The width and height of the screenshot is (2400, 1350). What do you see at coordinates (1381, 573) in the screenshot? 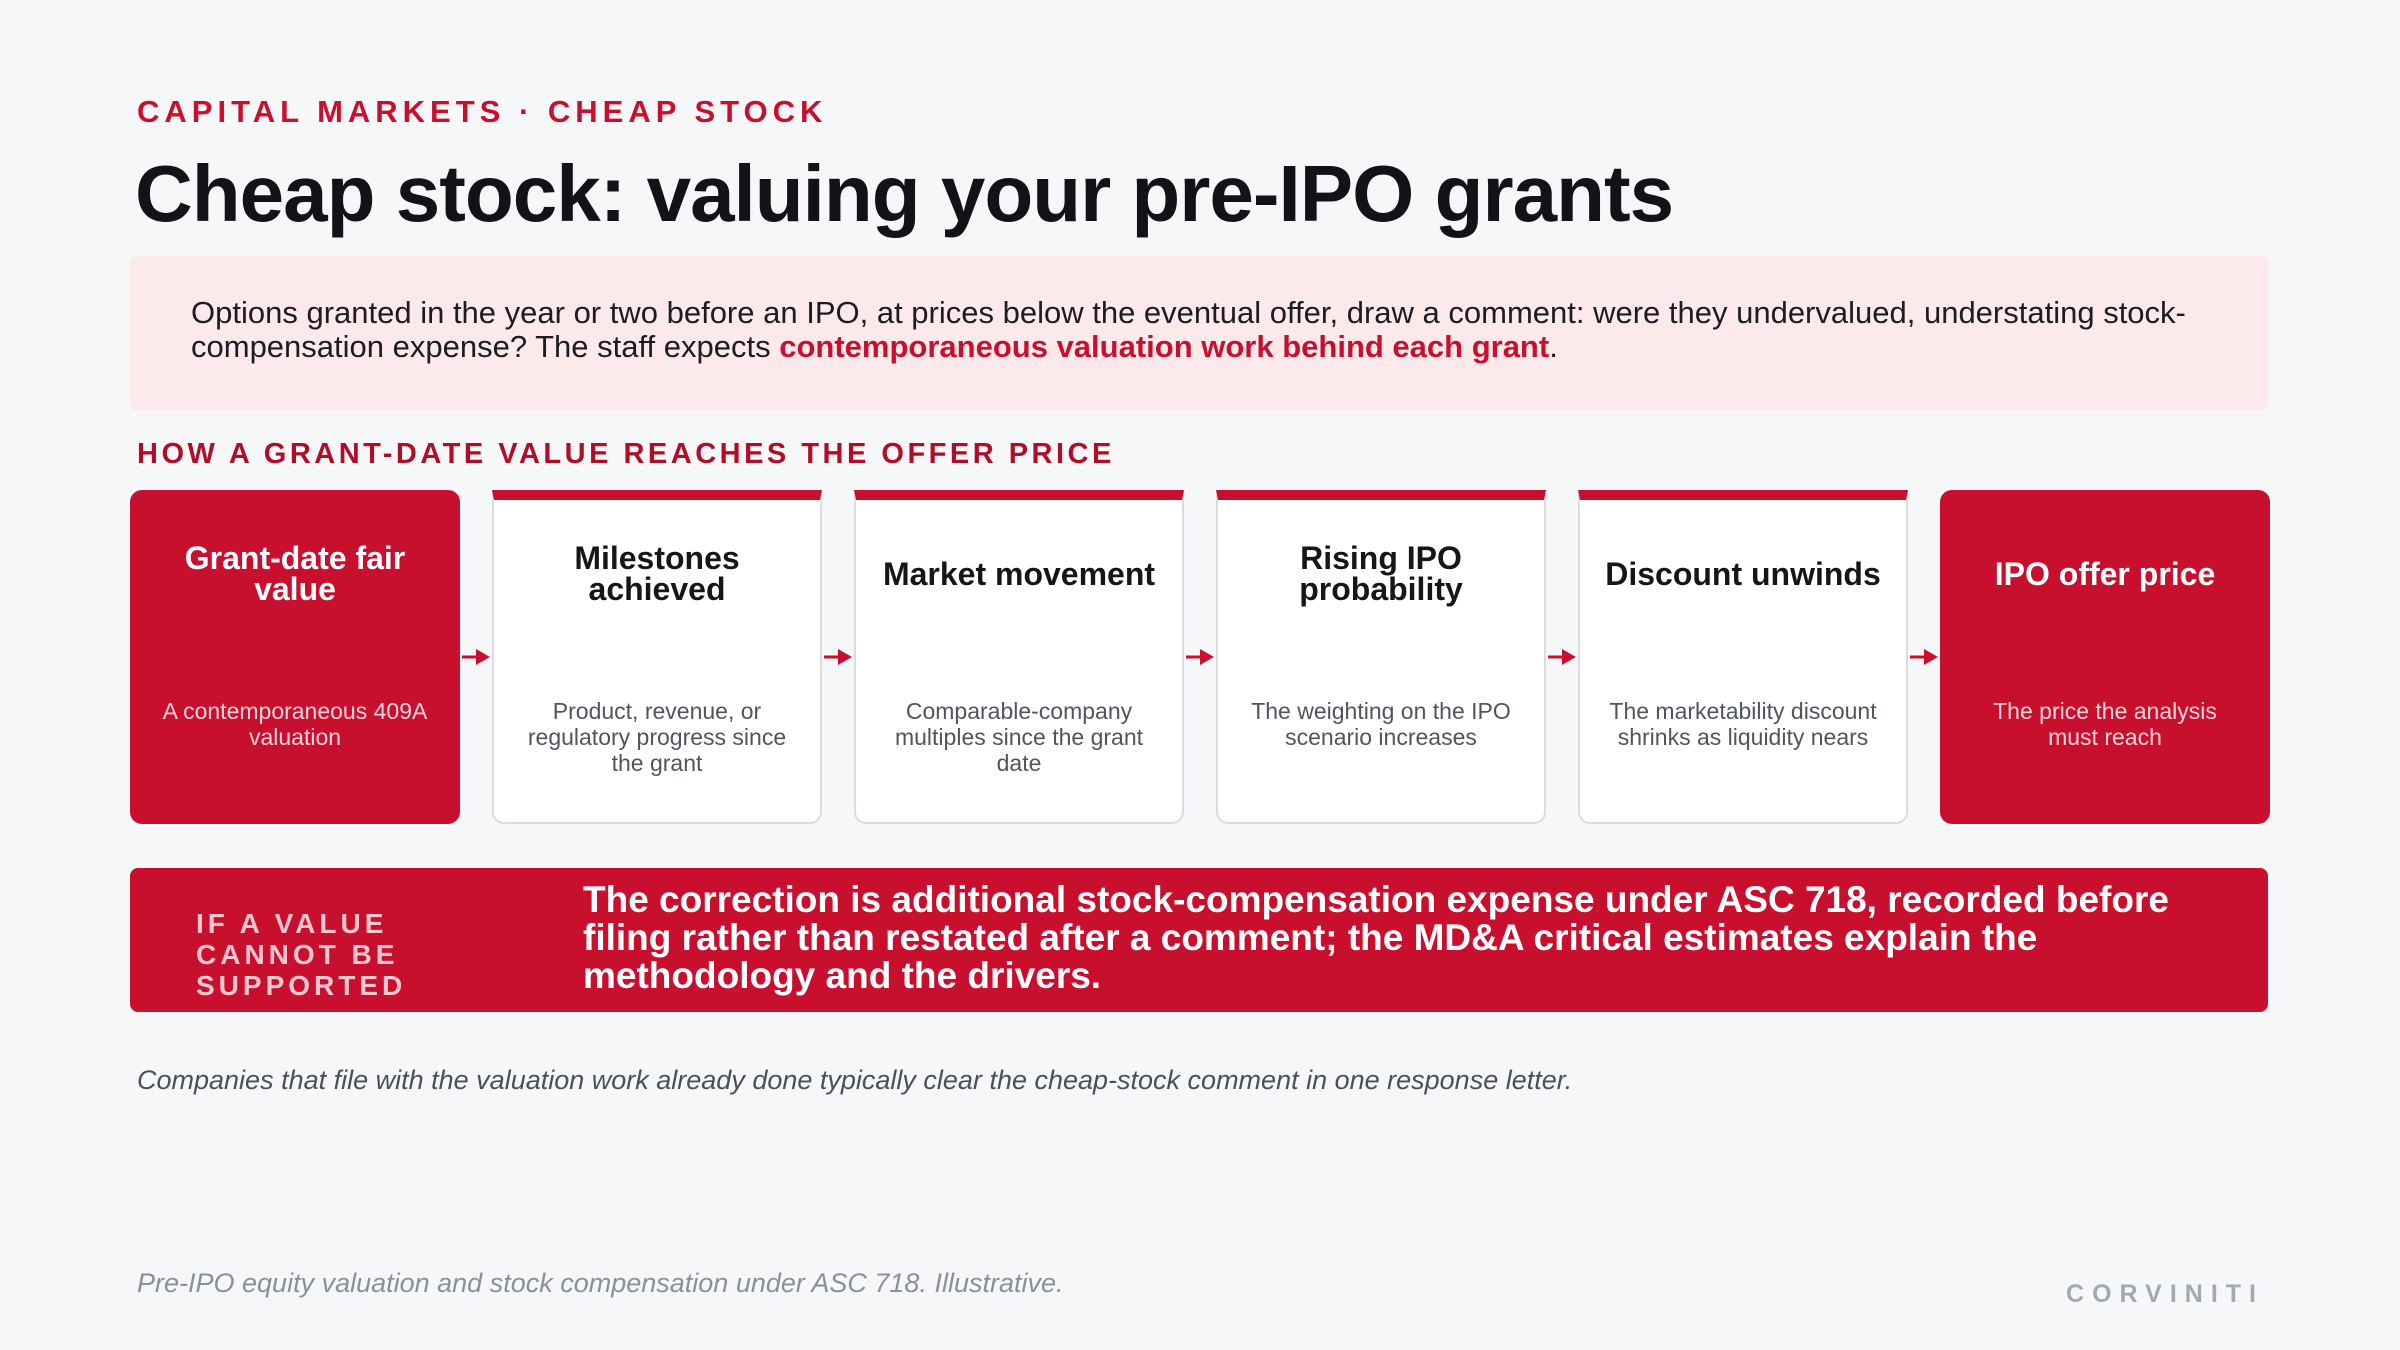
I see `step-title: Rising IPO probability` at bounding box center [1381, 573].